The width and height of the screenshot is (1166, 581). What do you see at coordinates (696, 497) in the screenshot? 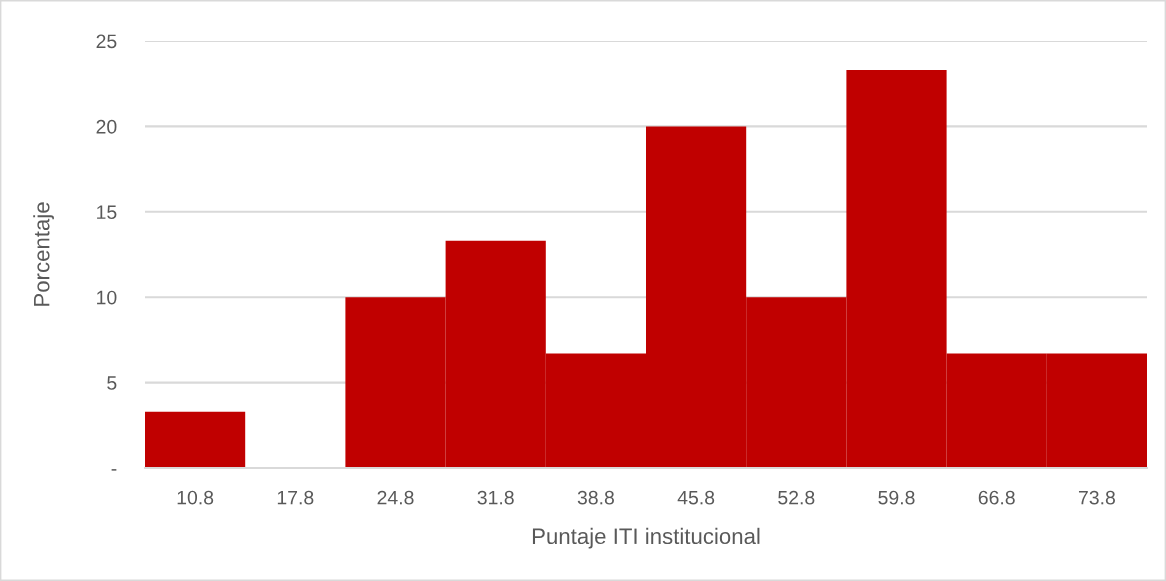
I see `x-tick-label: 45.8` at bounding box center [696, 497].